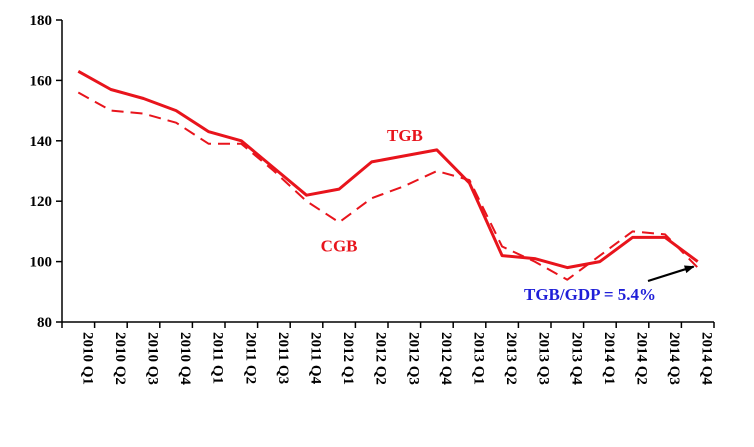 This screenshot has width=754, height=447. I want to click on y-tick-label: 180, so click(41, 21).